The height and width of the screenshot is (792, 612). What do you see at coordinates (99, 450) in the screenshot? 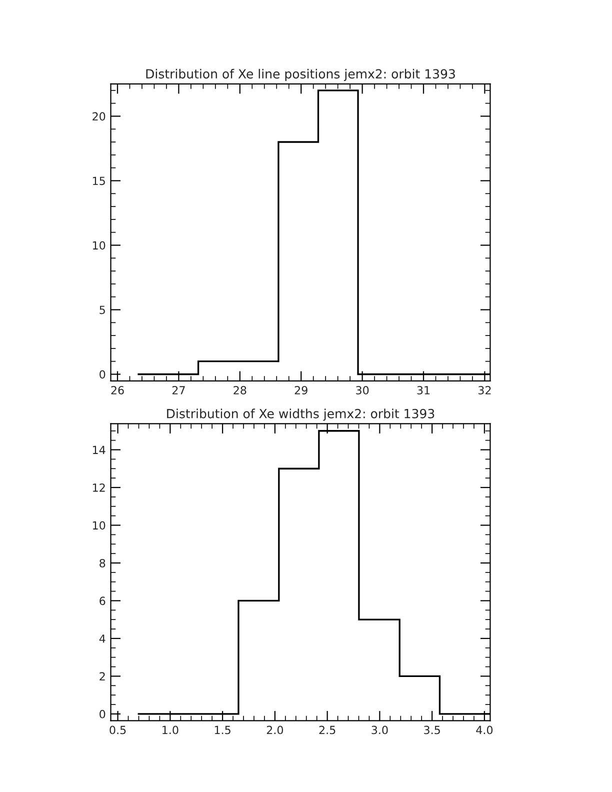
I see `y-tick-label: 14` at bounding box center [99, 450].